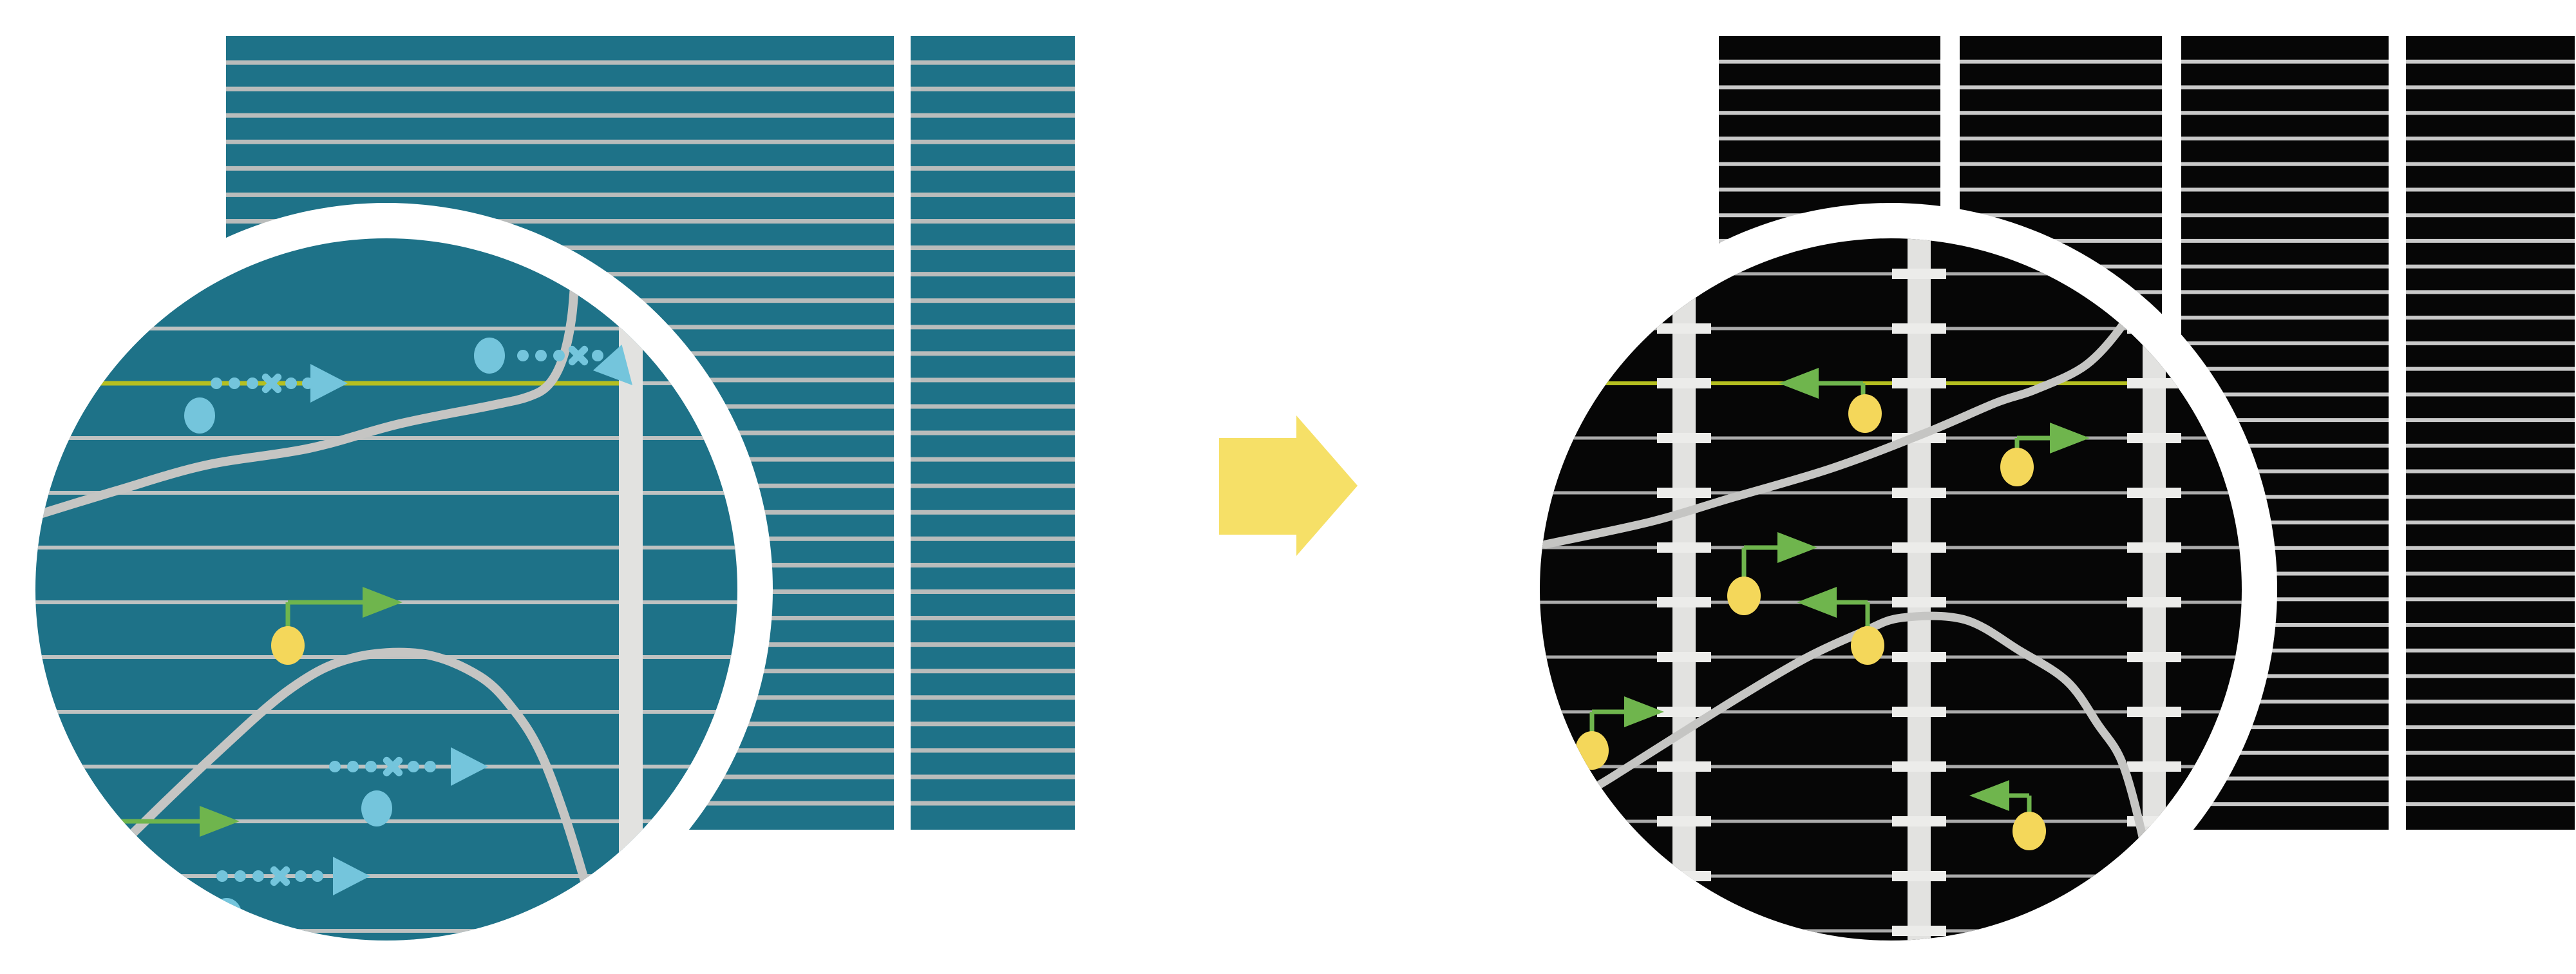  Describe the element at coordinates (1871, 776) in the screenshot. I see `grain-boundary-curve` at that location.